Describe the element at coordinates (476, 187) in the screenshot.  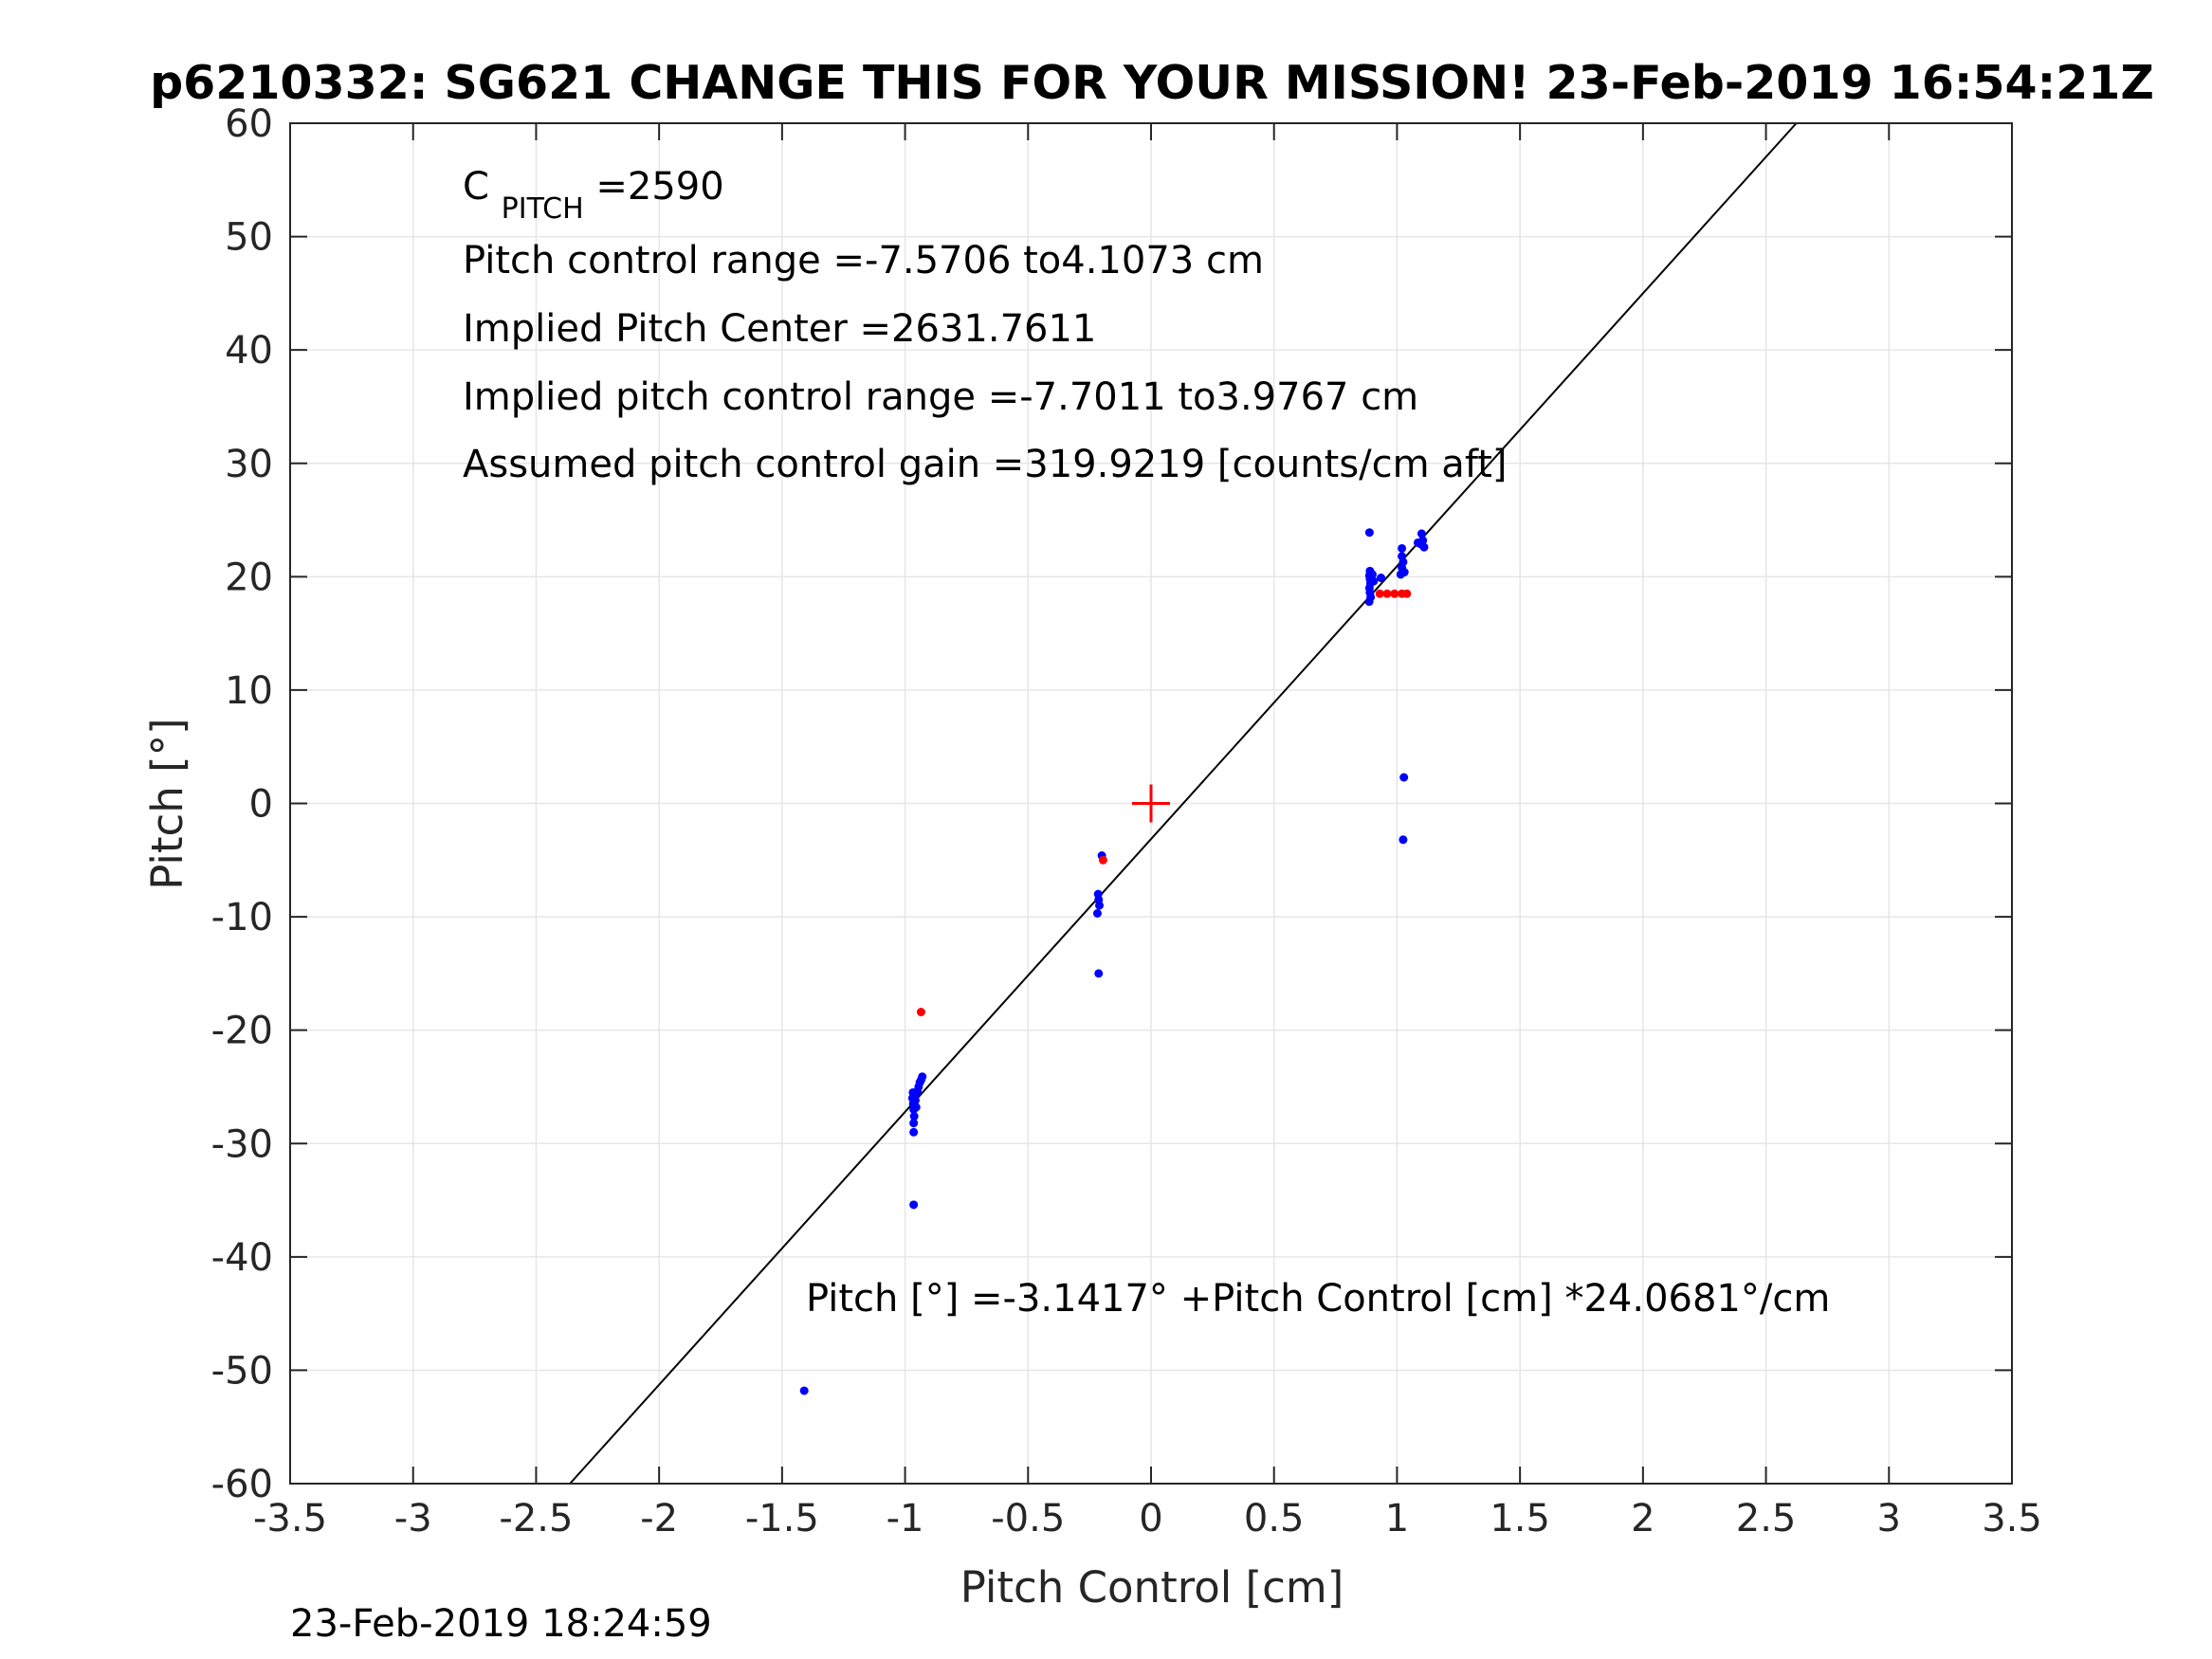
I see `c-pitch-main: C` at that location.